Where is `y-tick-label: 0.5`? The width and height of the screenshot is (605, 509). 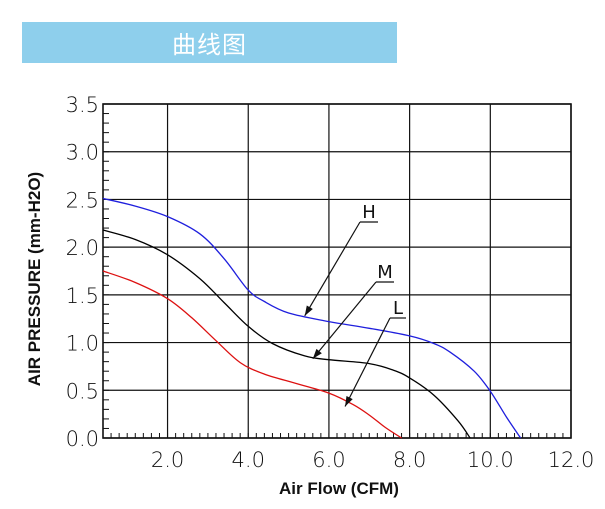
y-tick-label: 0.5 is located at coordinates (82, 391).